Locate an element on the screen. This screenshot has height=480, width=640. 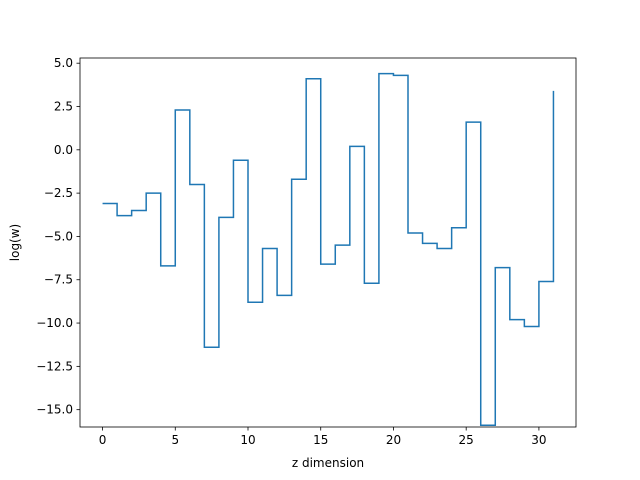
x-tick-label: 0 is located at coordinates (103, 440).